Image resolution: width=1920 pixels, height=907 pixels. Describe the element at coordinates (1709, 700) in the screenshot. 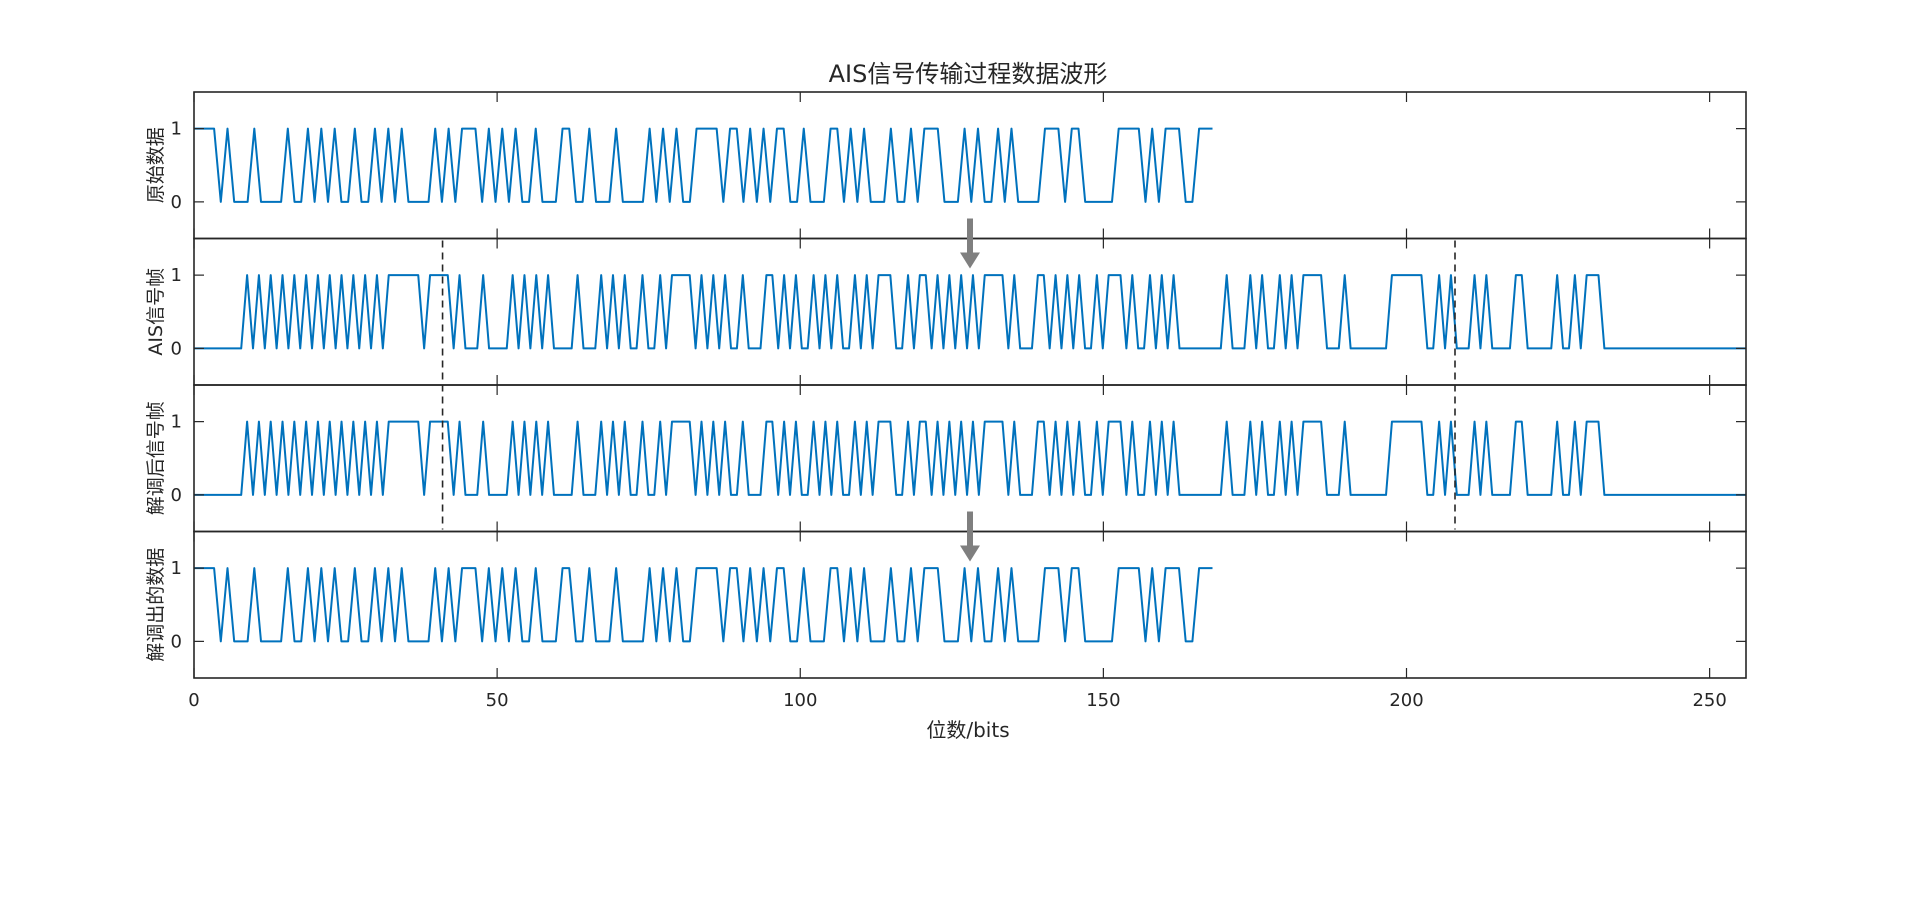

I see `x-tick-label: 250` at that location.